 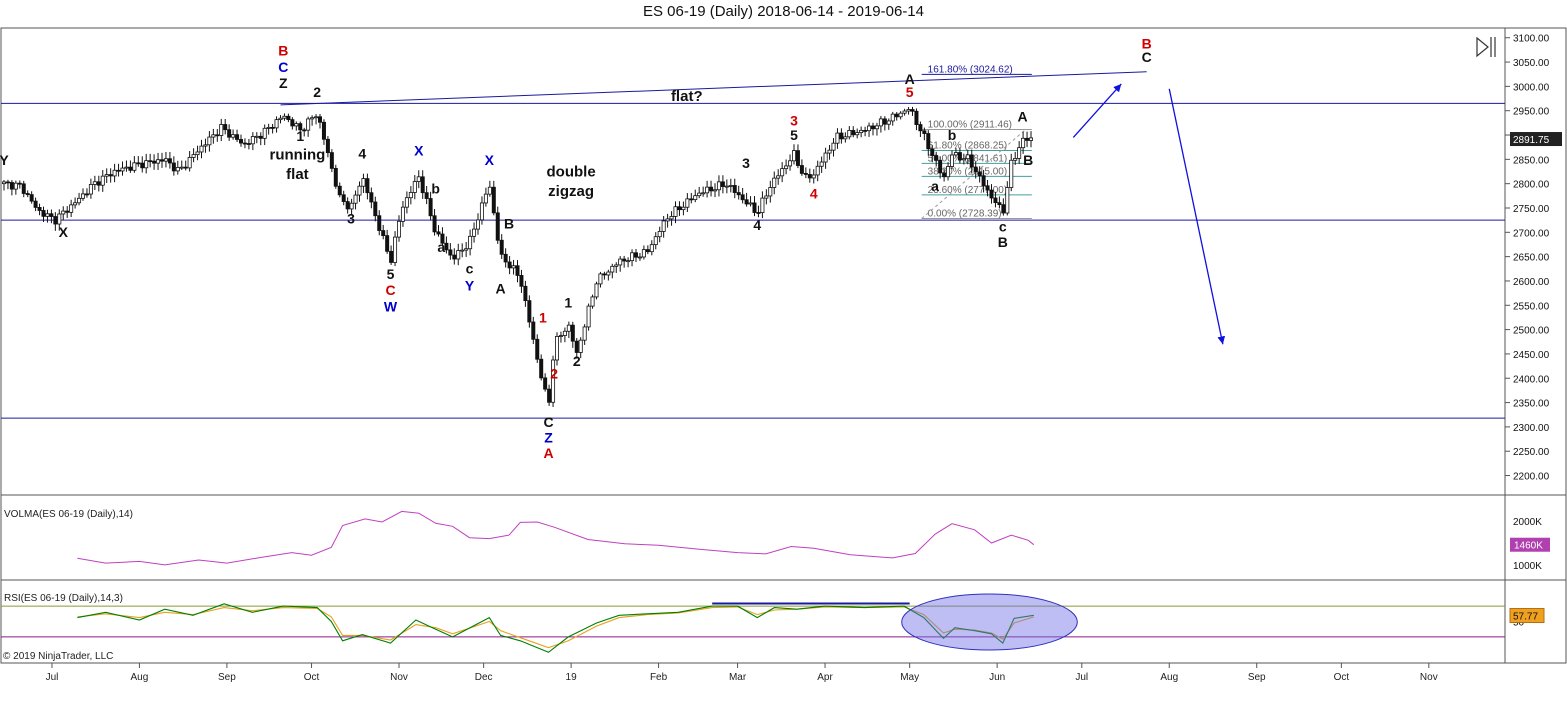 What do you see at coordinates (1531, 258) in the screenshot?
I see `price-tick-label: 2650.00` at bounding box center [1531, 258].